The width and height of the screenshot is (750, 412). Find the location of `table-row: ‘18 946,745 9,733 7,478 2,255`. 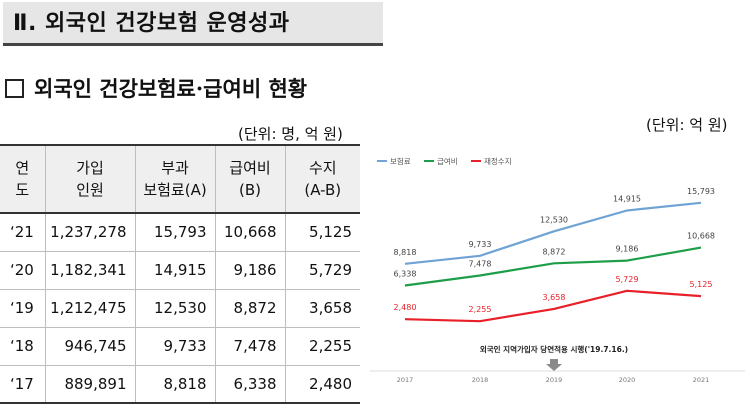

table-row: ‘18 946,745 9,733 7,478 2,255 is located at coordinates (180, 346).